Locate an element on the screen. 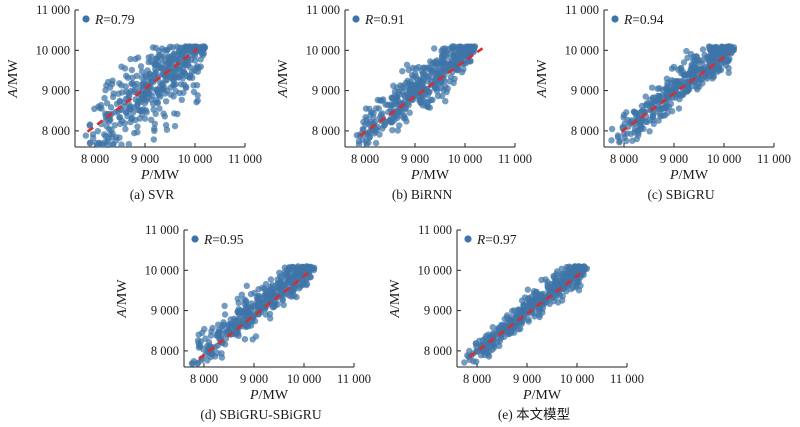 This screenshot has width=800, height=427. legend-label: R=0.95 is located at coordinates (223, 239).